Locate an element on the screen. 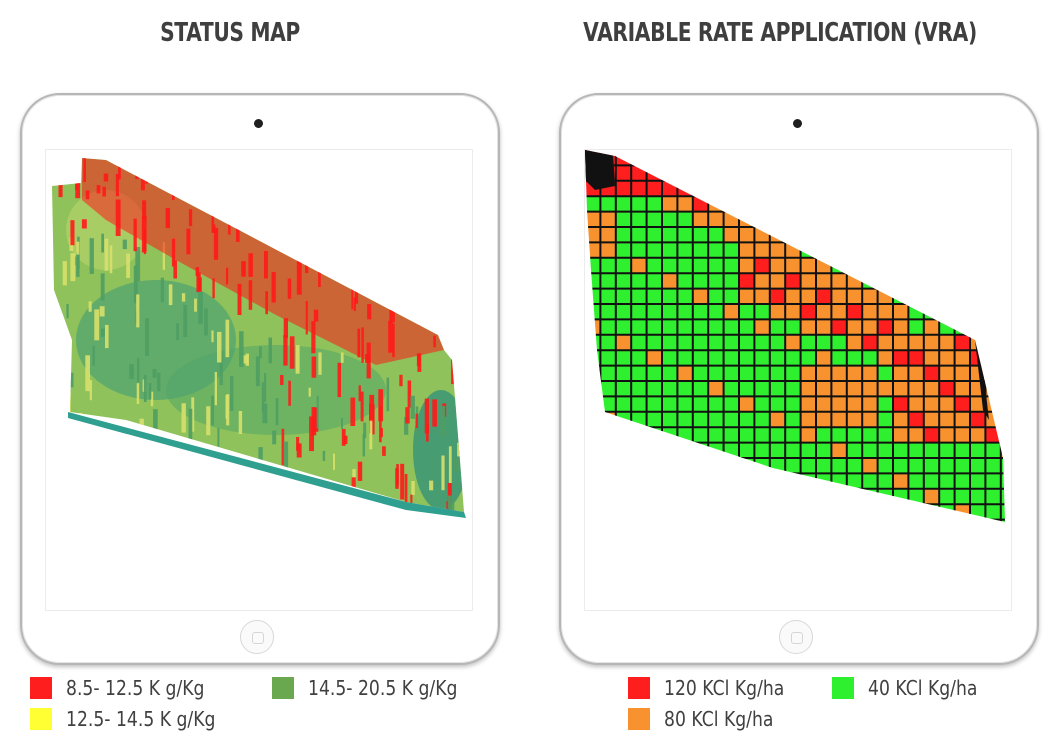 The width and height of the screenshot is (1048, 750). vra-title: VARIABLE RATE APPLICATION (VRA) is located at coordinates (780, 33).